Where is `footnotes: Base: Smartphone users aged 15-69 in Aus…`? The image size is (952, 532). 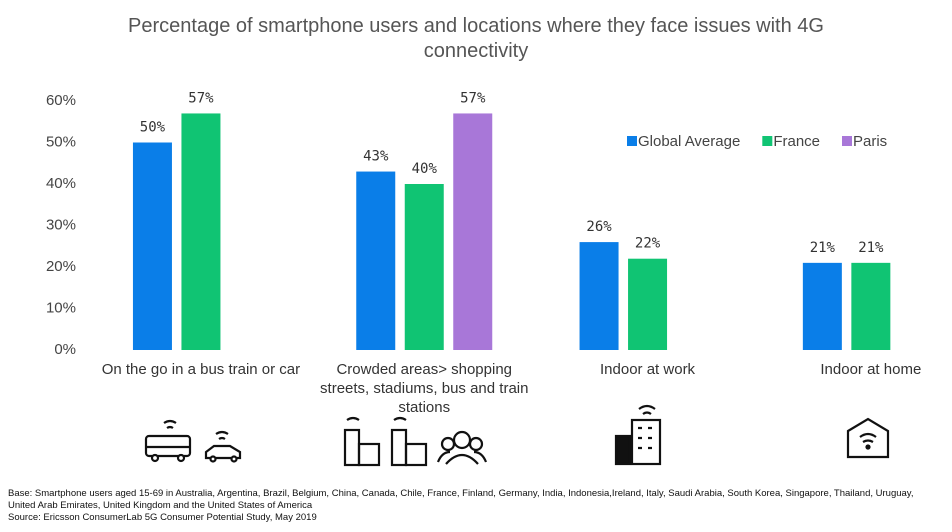 footnotes: Base: Smartphone users aged 15-69 in Aus… is located at coordinates (473, 506).